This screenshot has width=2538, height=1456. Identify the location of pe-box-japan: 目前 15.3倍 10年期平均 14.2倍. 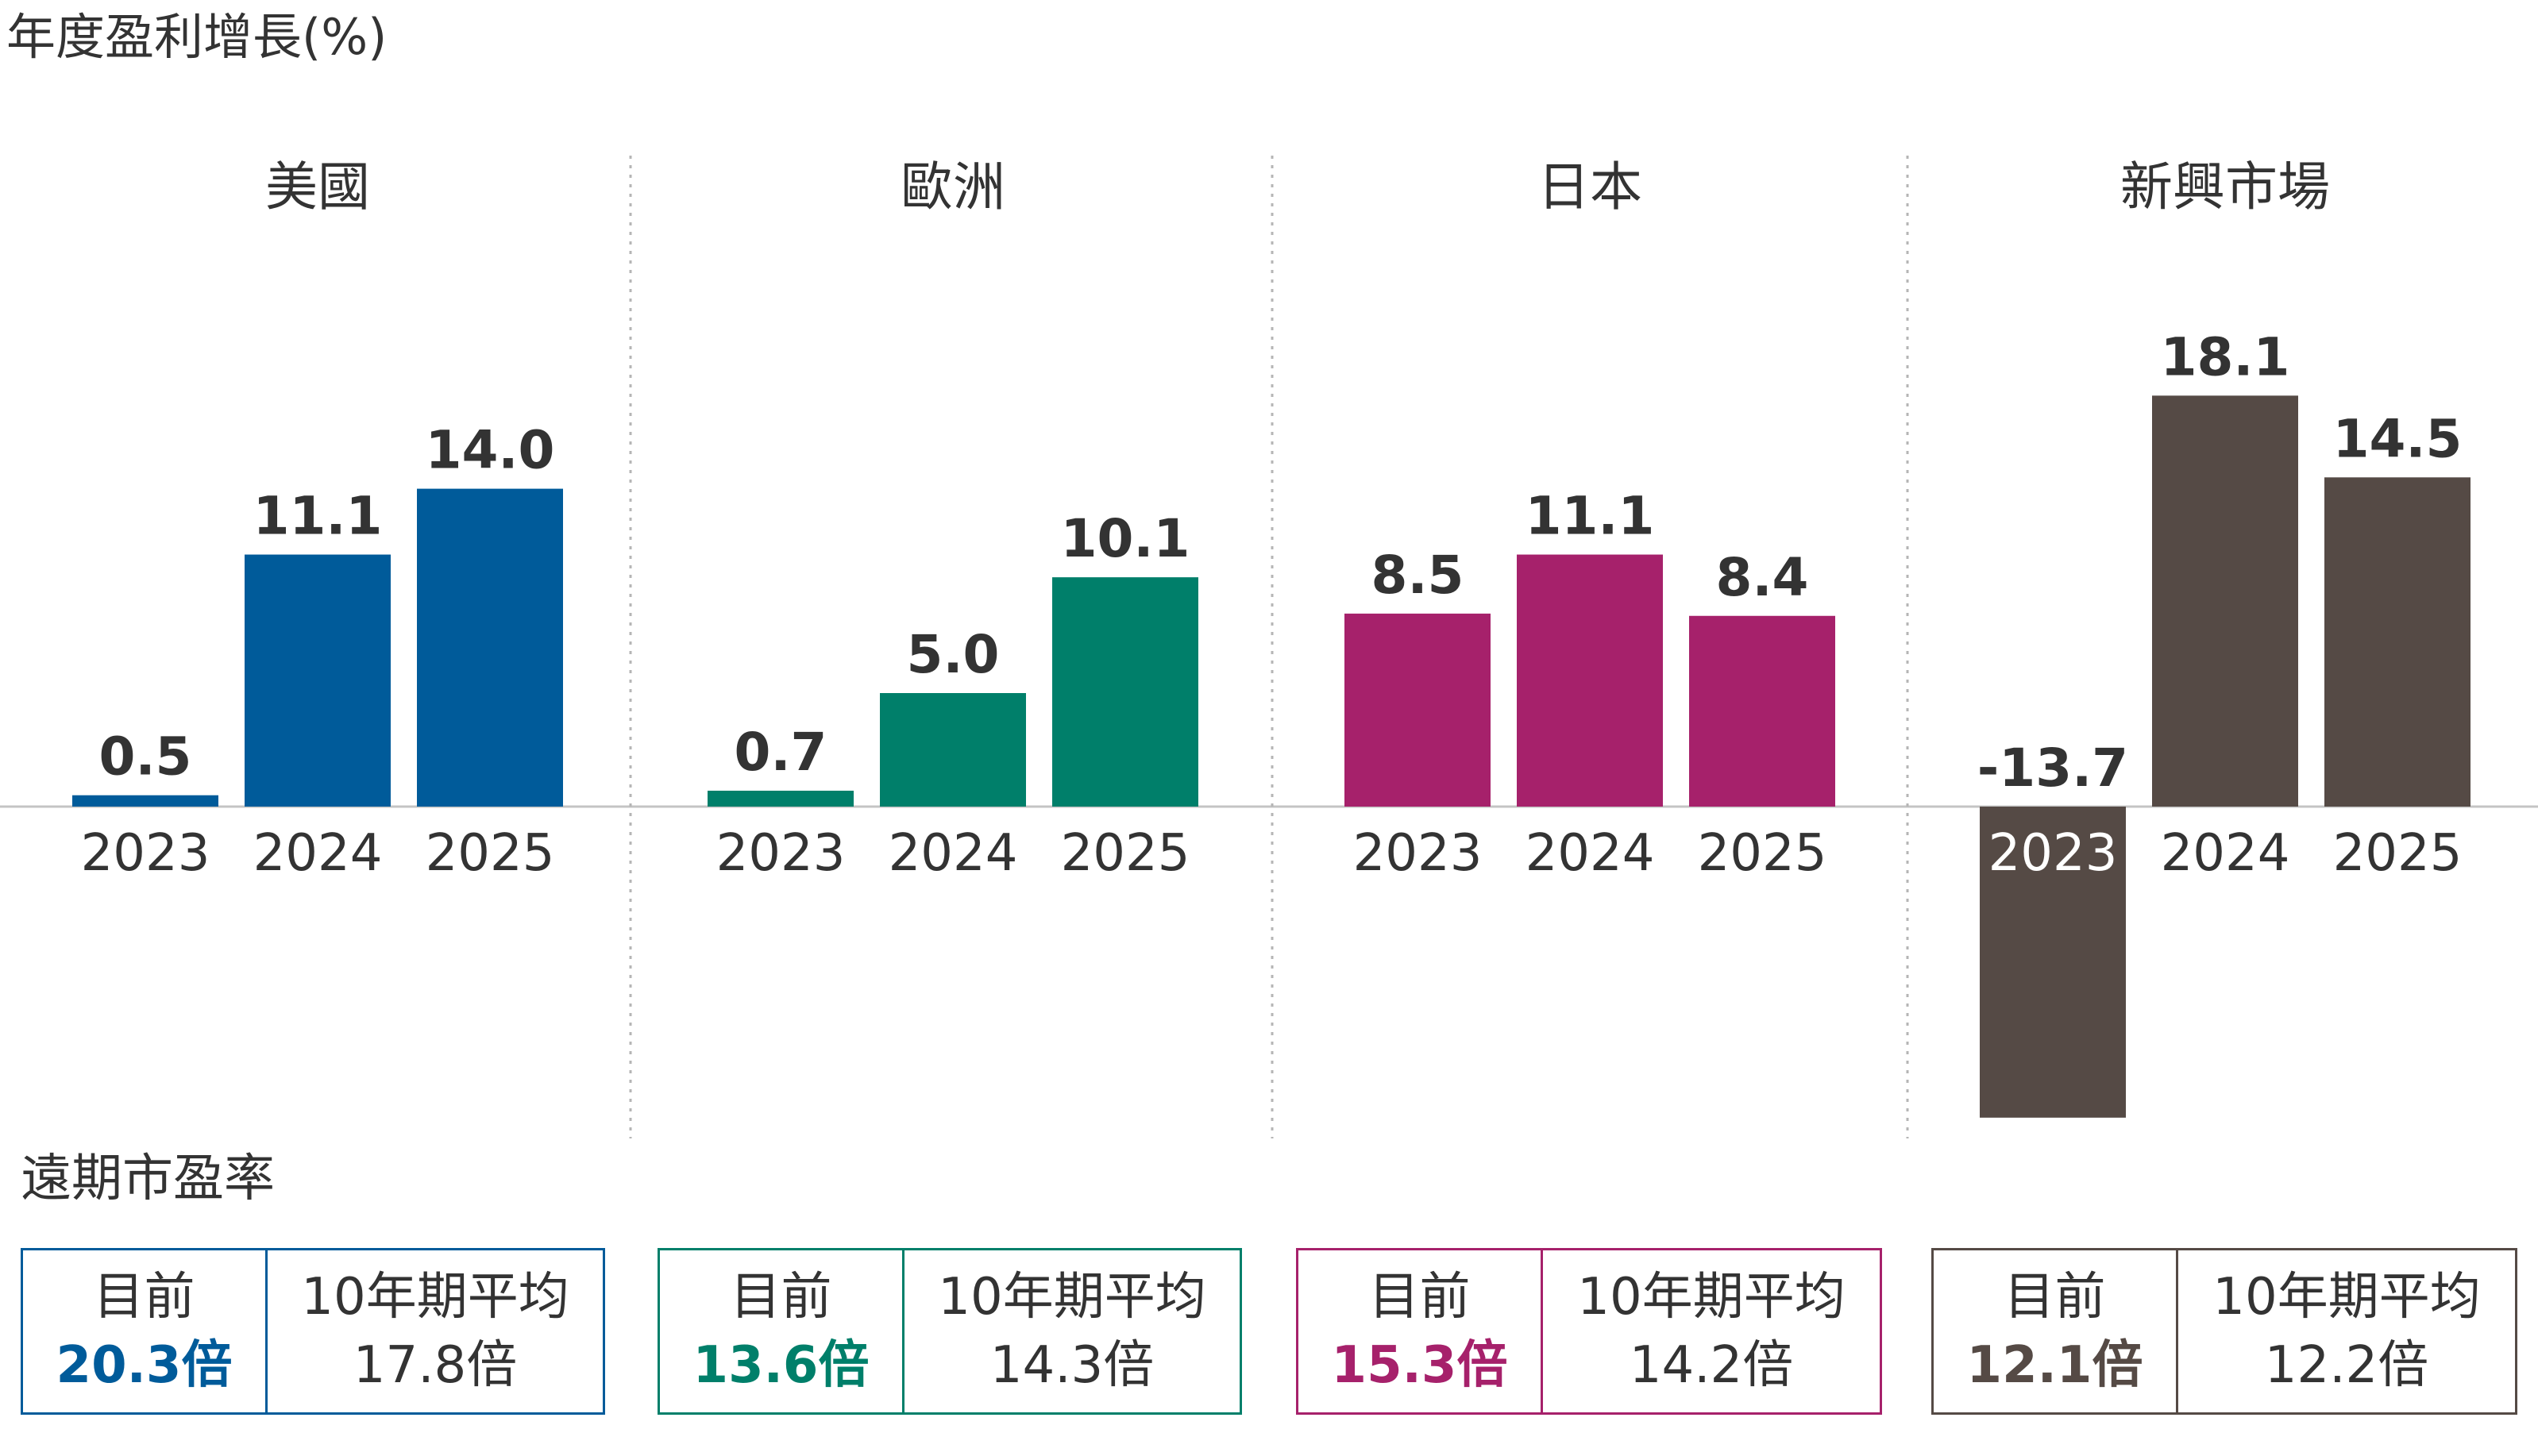
(1589, 1331).